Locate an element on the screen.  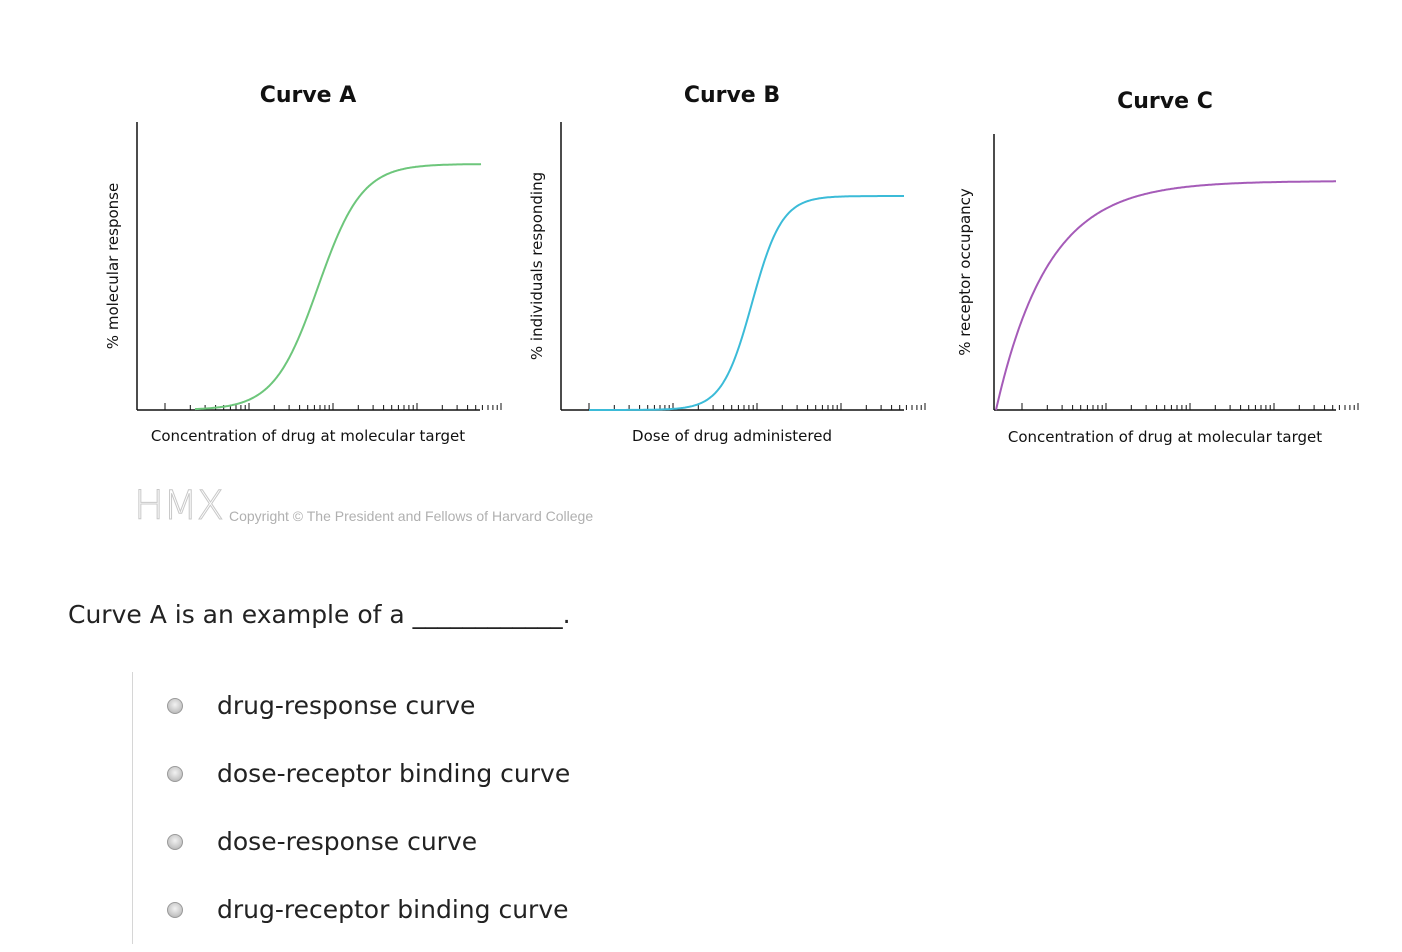
chart-c-ticks is located at coordinates (1190, 406).